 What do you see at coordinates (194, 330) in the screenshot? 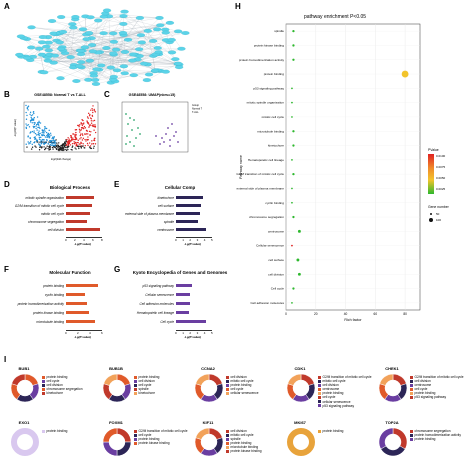
I see `x-axis-line` at bounding box center [194, 330].